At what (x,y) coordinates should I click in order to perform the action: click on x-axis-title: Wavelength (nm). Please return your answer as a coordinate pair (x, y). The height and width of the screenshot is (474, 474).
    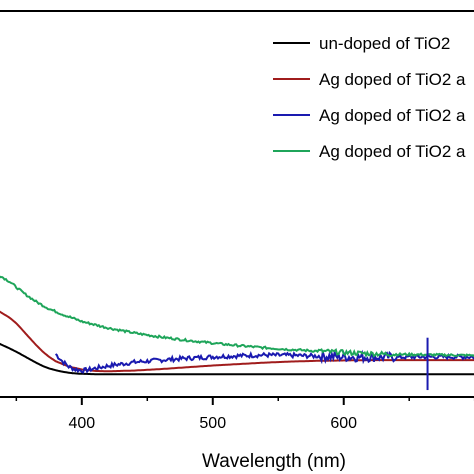
    Looking at the image, I should click on (274, 461).